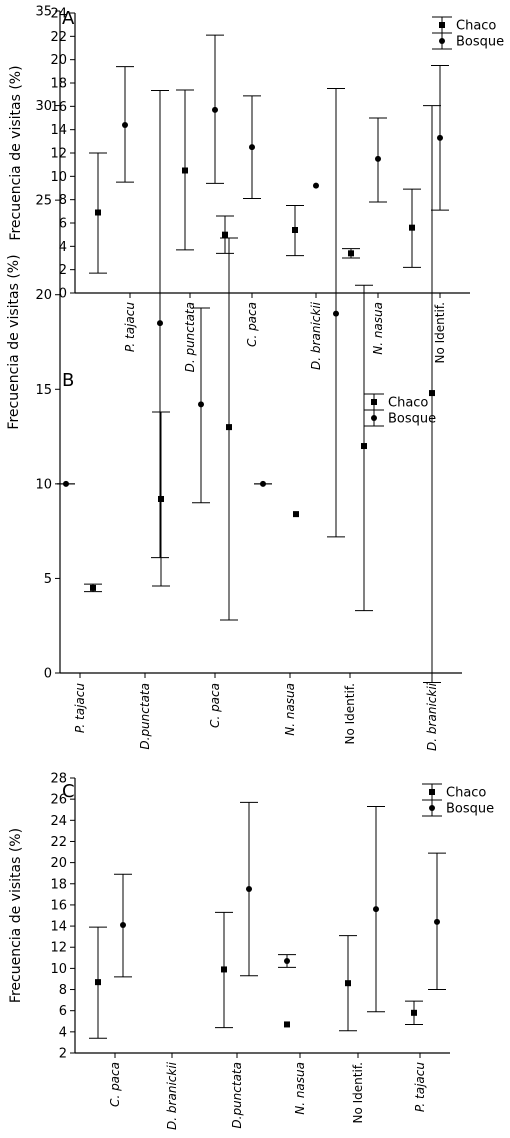  Describe the element at coordinates (68, 791) in the screenshot. I see `panel-label: C` at that location.